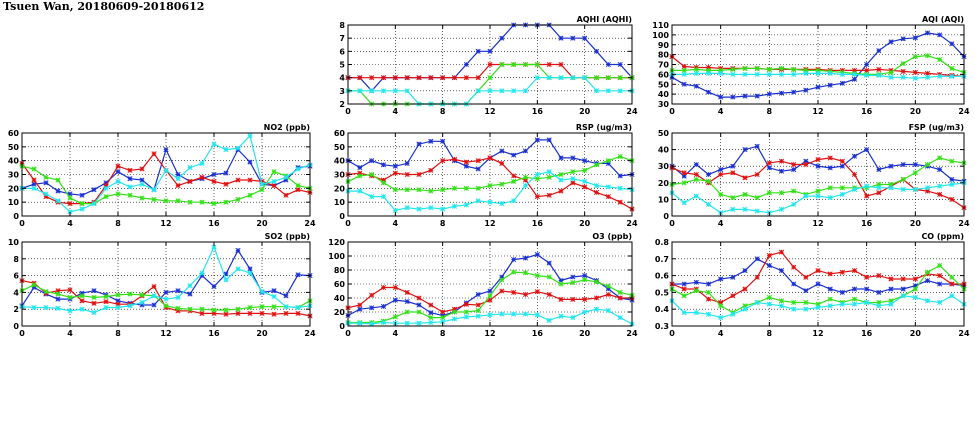  I want to click on y-tick-label: 100, so click(660, 35).